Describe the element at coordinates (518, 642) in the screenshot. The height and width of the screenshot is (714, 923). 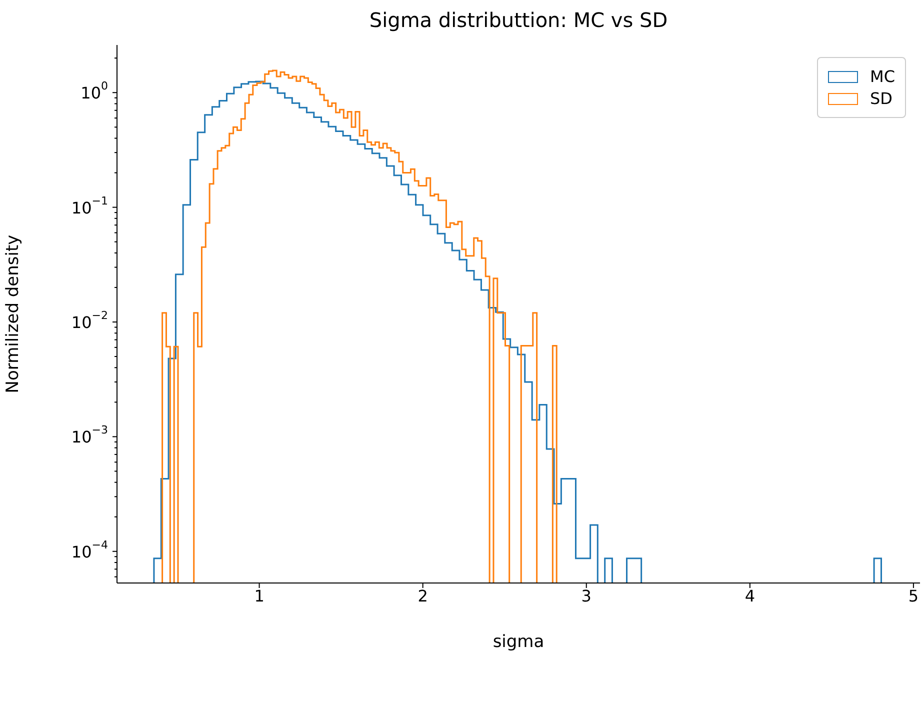
I see `x-axis-title: sigma` at that location.